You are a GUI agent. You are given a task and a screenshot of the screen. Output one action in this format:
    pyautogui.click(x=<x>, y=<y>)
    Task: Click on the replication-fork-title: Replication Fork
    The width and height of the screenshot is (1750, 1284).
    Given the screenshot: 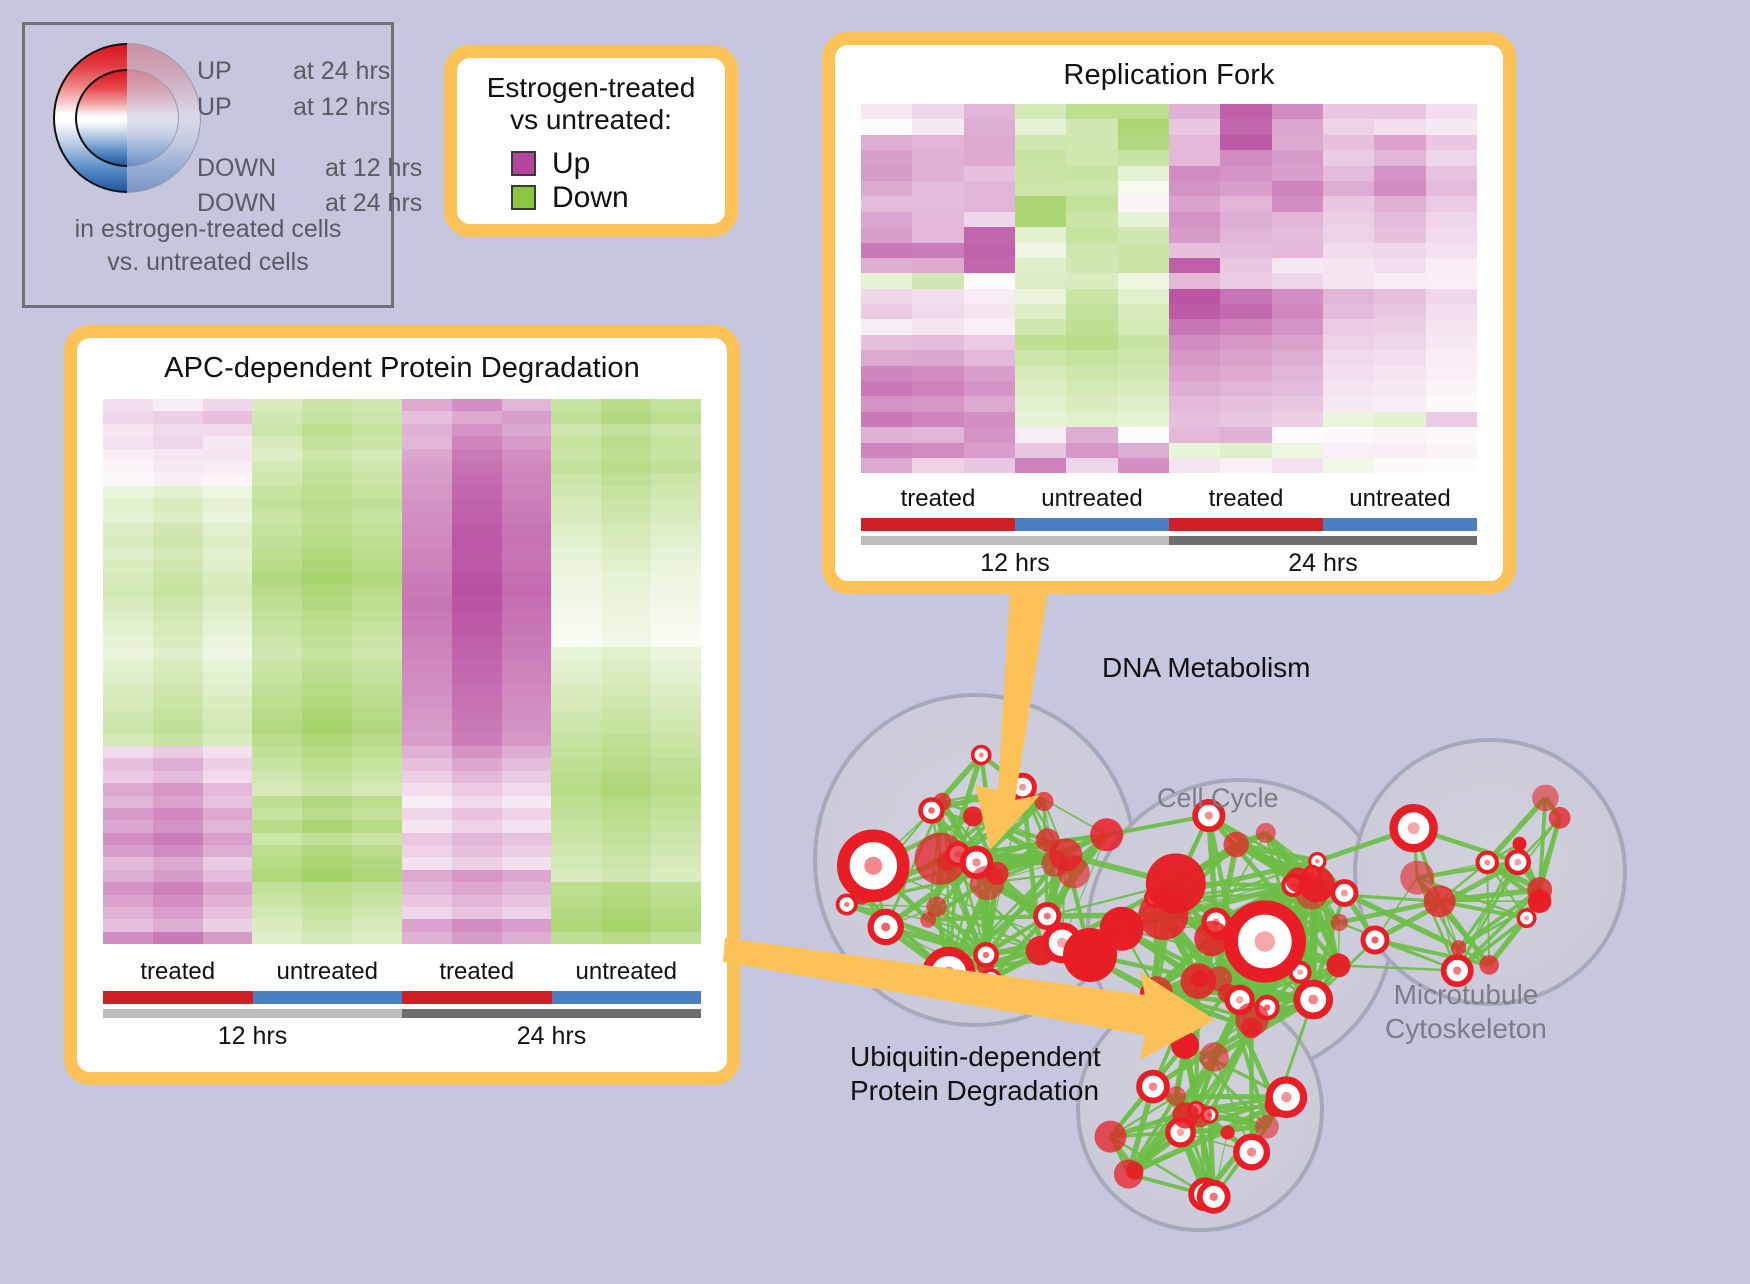 What is the action you would take?
    pyautogui.click(x=1169, y=68)
    